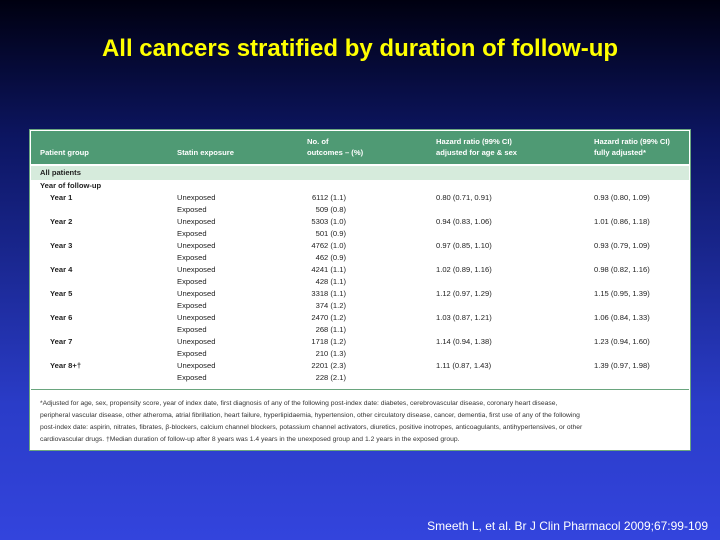 This screenshot has height=540, width=720. What do you see at coordinates (464, 245) in the screenshot?
I see `cell: 0.97 (0.85, 1.10)` at bounding box center [464, 245].